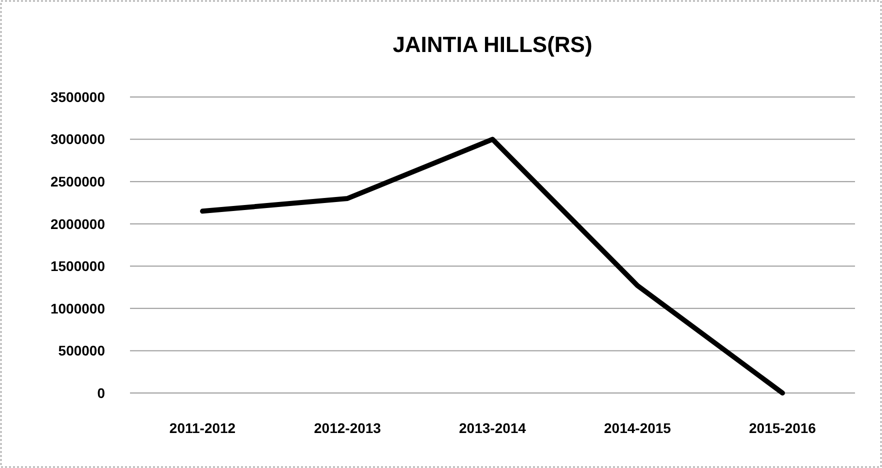 The image size is (882, 468). I want to click on x-tick-label: 2014-2015, so click(638, 428).